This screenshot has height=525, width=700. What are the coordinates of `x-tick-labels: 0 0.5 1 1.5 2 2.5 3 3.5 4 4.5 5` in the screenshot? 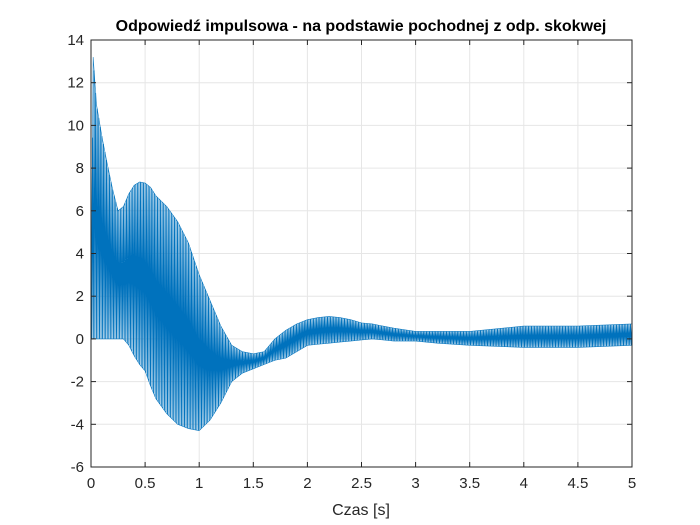 It's located at (361, 483).